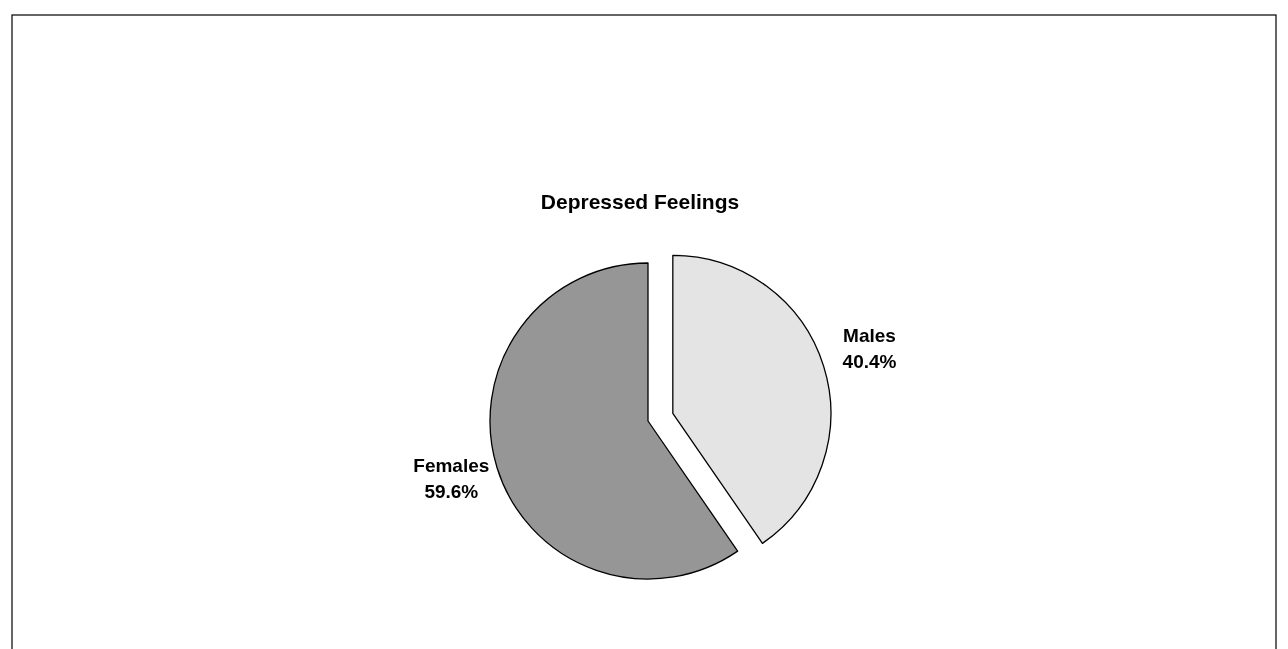 The width and height of the screenshot is (1288, 649). Describe the element at coordinates (451, 492) in the screenshot. I see `data-label: 59.6%` at that location.